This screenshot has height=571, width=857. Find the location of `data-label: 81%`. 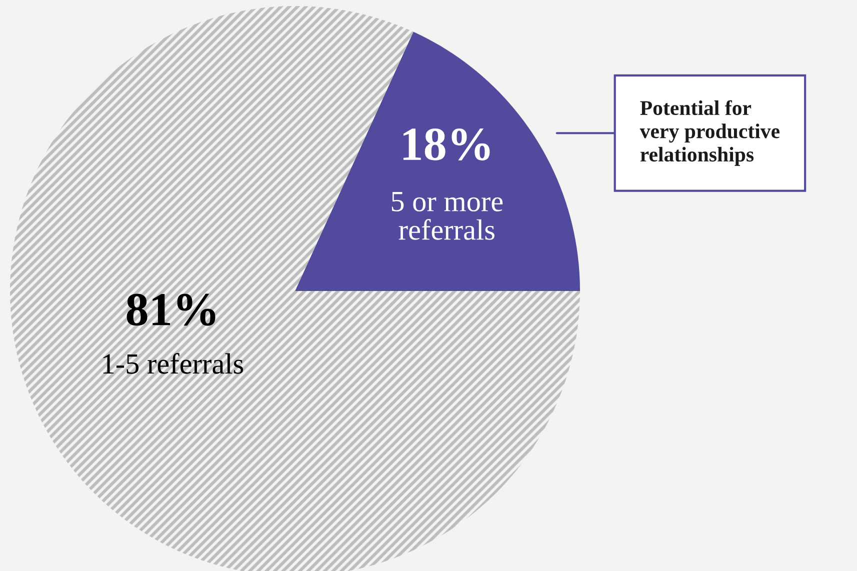

data-label: 81% is located at coordinates (171, 310).